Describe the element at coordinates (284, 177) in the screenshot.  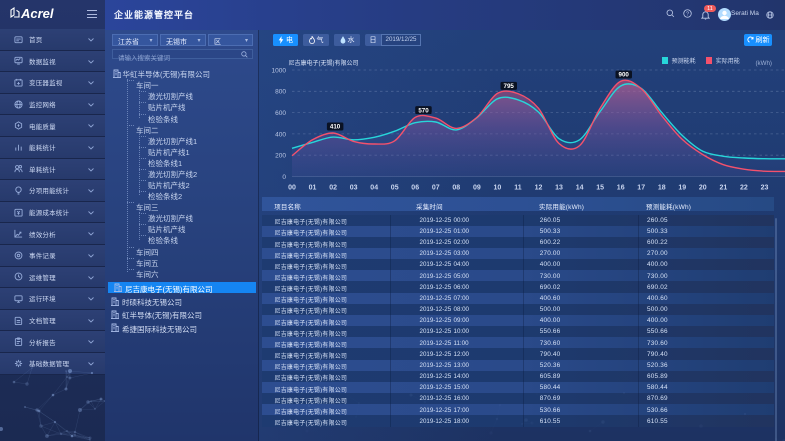
I see `svg-text: 0` at that location.